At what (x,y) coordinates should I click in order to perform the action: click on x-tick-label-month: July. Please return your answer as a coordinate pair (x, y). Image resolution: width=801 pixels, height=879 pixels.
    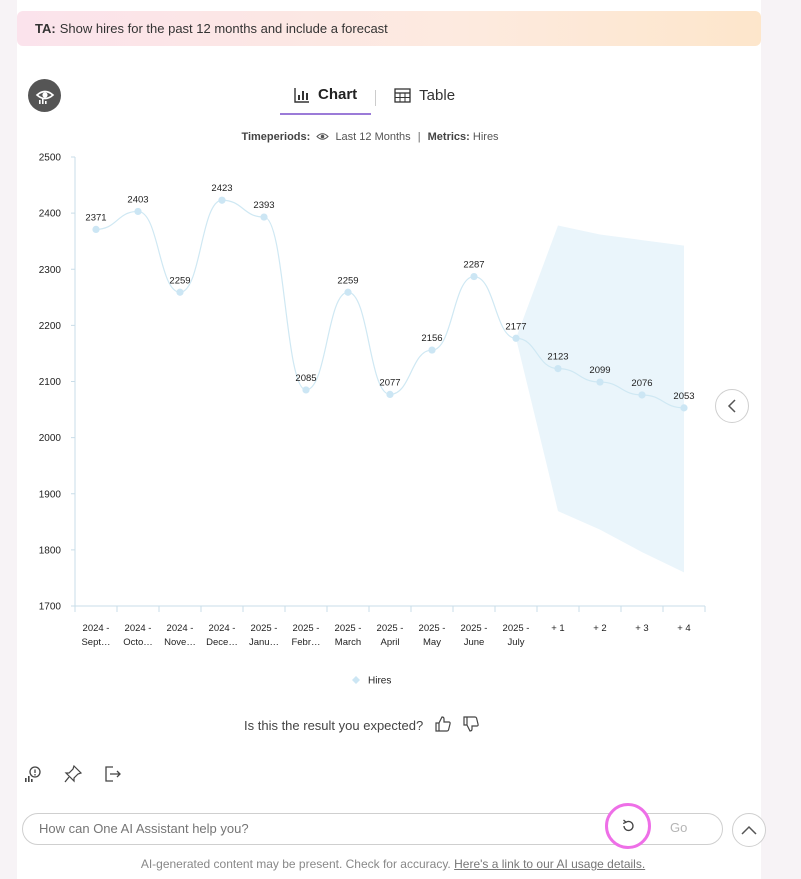
    Looking at the image, I should click on (516, 642).